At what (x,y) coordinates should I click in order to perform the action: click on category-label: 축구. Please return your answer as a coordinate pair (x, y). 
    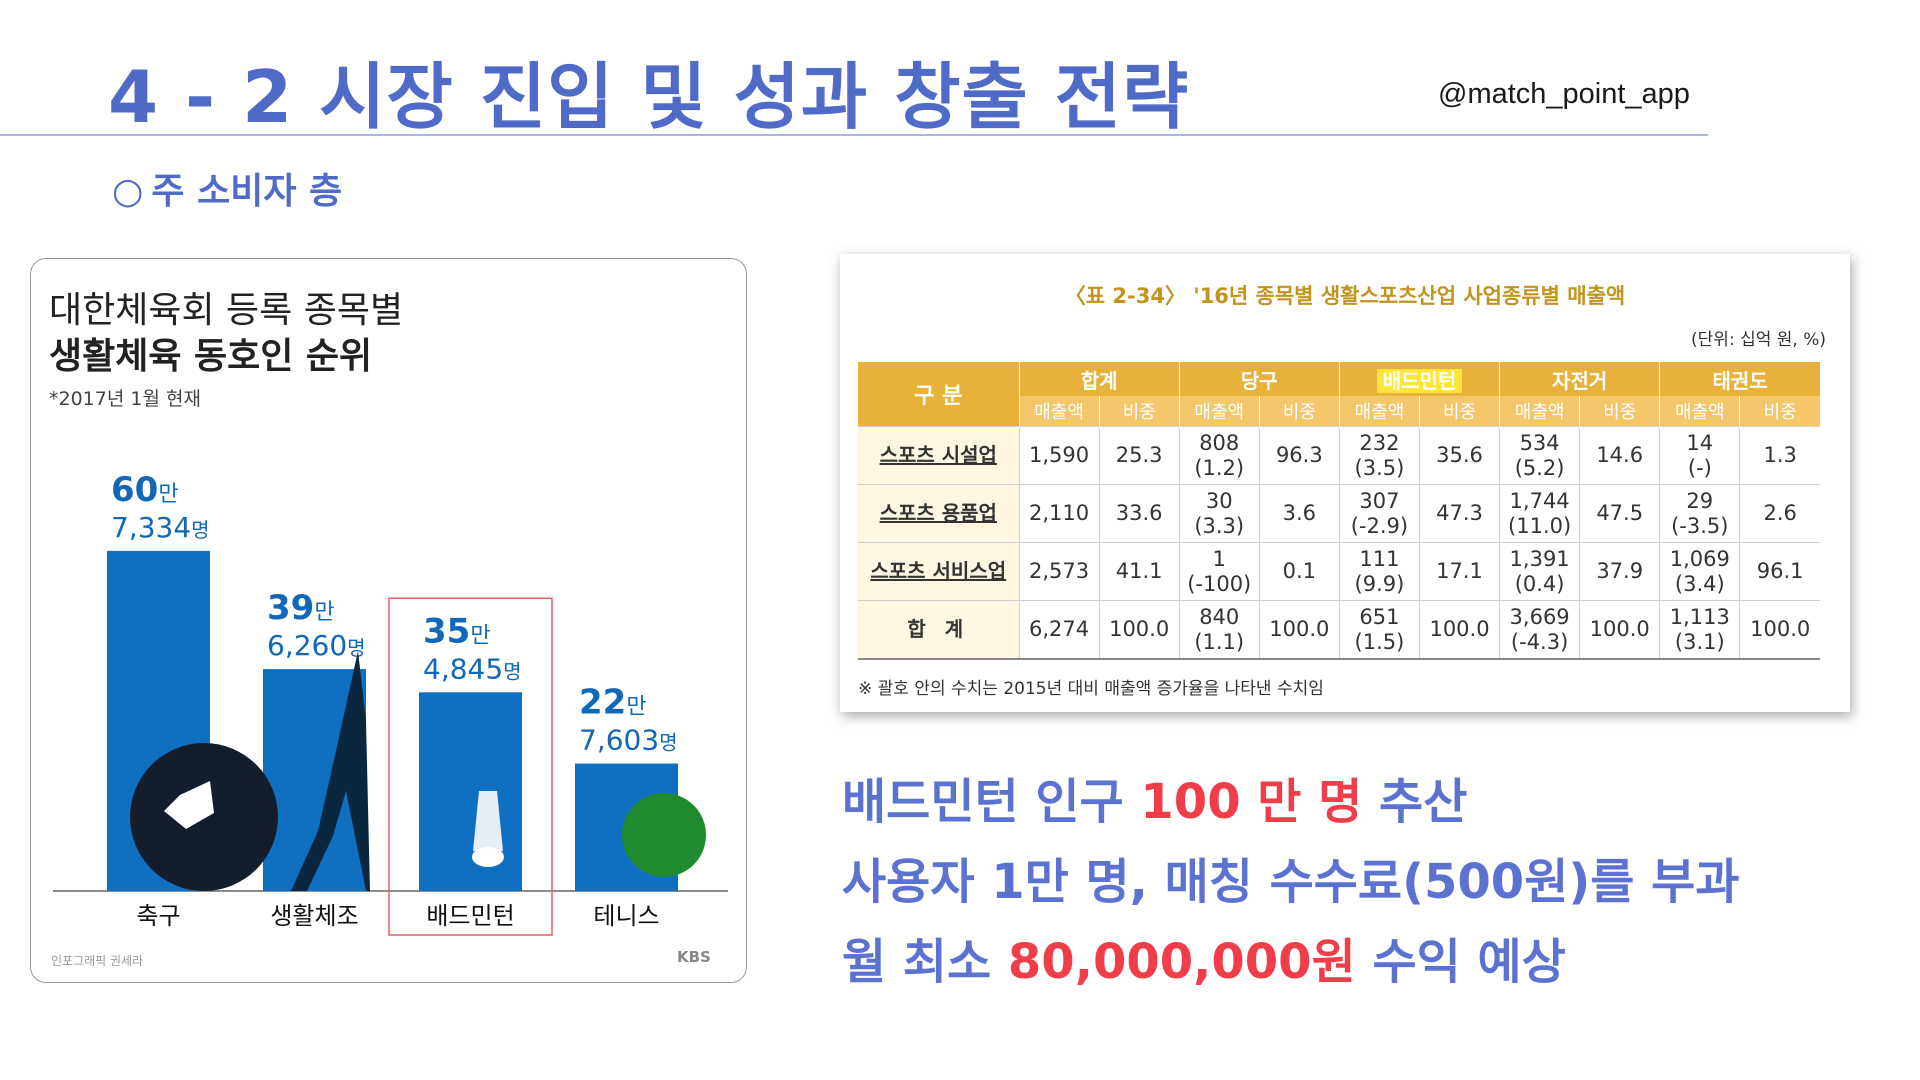
    Looking at the image, I should click on (158, 916).